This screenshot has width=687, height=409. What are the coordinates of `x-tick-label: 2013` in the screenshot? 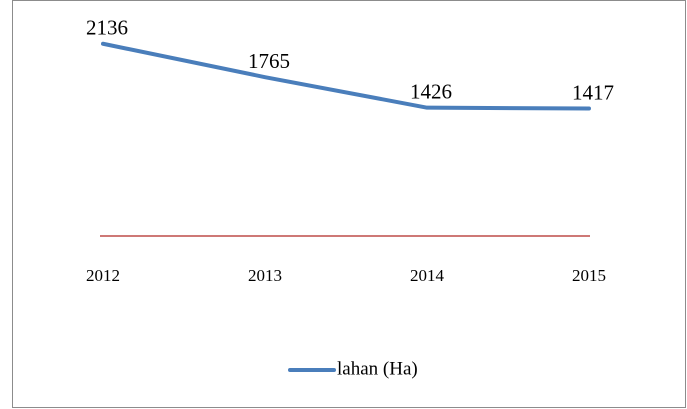 It's located at (265, 275).